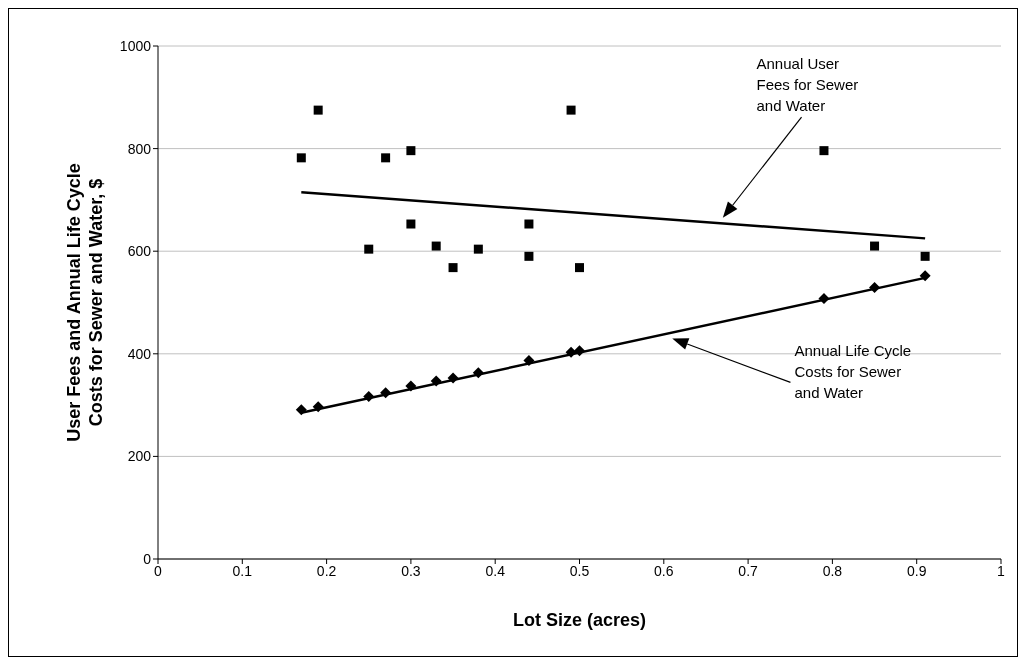 The image size is (1024, 663). What do you see at coordinates (411, 570) in the screenshot?
I see `x-tick-label: 0.3` at bounding box center [411, 570].